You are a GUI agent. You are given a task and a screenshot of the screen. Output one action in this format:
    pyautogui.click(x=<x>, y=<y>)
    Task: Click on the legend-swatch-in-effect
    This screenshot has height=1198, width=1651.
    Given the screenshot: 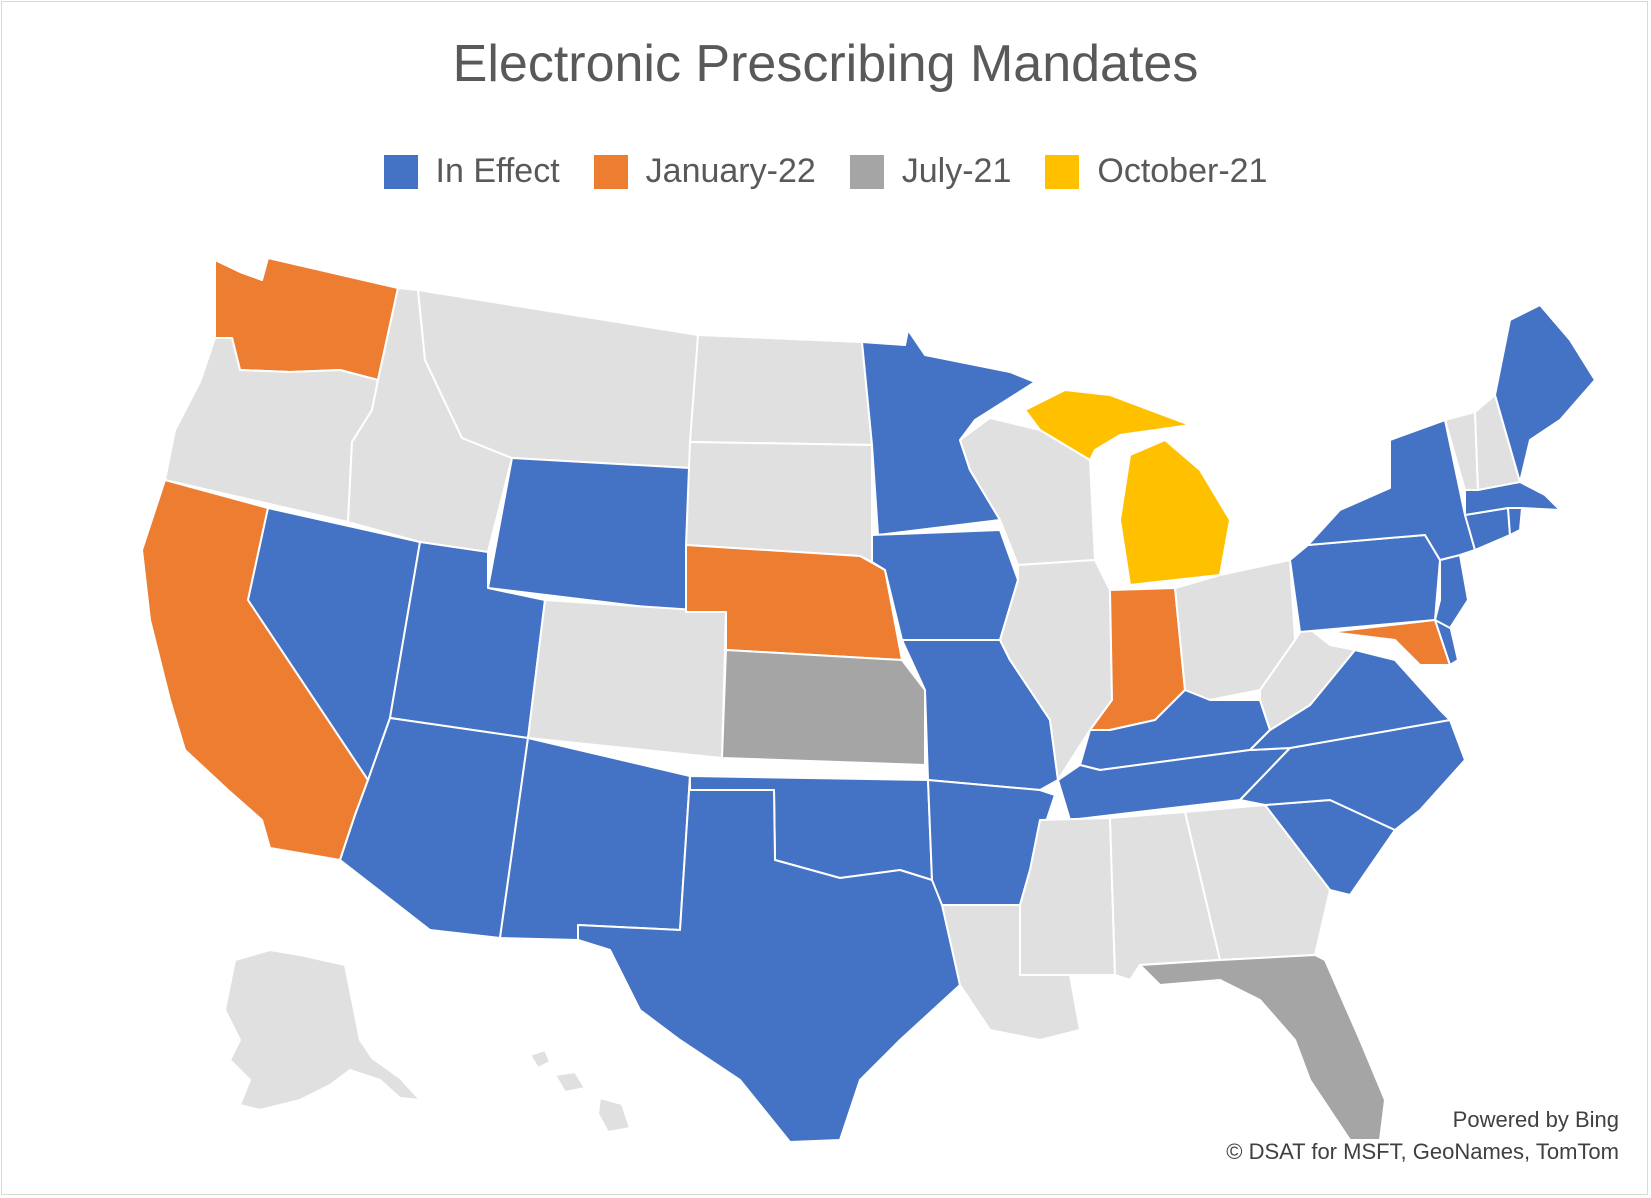 What is the action you would take?
    pyautogui.click(x=400, y=171)
    